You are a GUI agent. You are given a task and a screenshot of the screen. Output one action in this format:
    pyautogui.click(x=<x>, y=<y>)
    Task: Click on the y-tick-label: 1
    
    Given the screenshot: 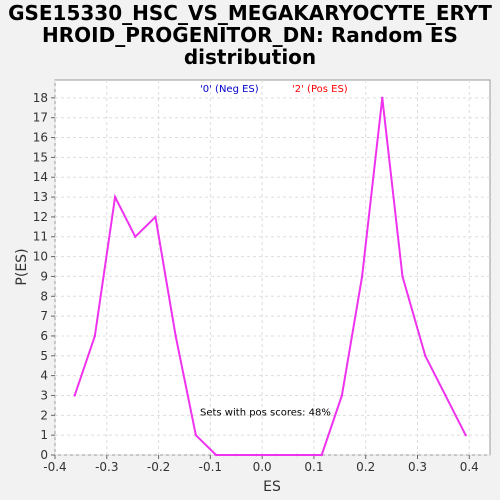 What is the action you would take?
    pyautogui.click(x=44, y=435)
    